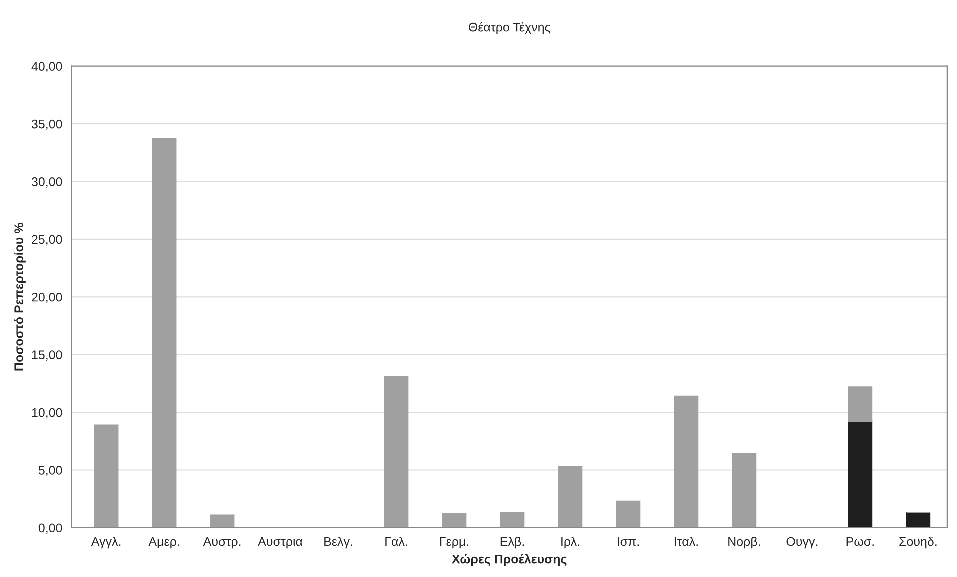  I want to click on x-tick-label: Γερμ., so click(454, 543).